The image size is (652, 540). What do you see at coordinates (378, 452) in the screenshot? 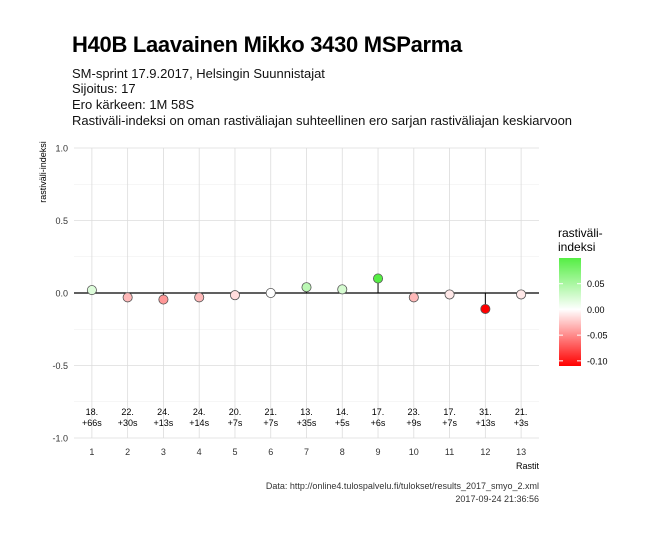
I see `x-tick-label: 9` at bounding box center [378, 452].